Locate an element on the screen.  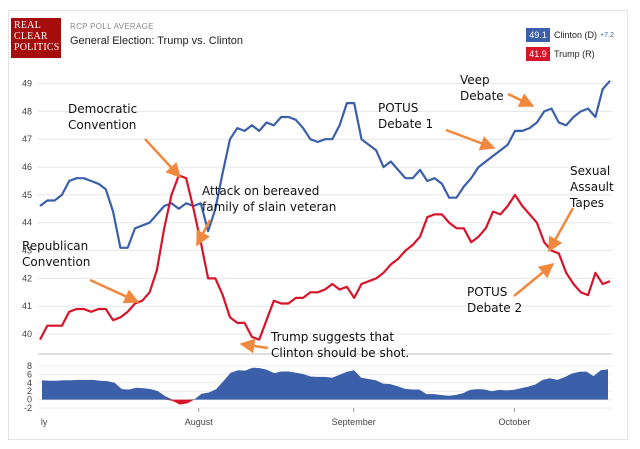
x-tick-label: August is located at coordinates (199, 422).